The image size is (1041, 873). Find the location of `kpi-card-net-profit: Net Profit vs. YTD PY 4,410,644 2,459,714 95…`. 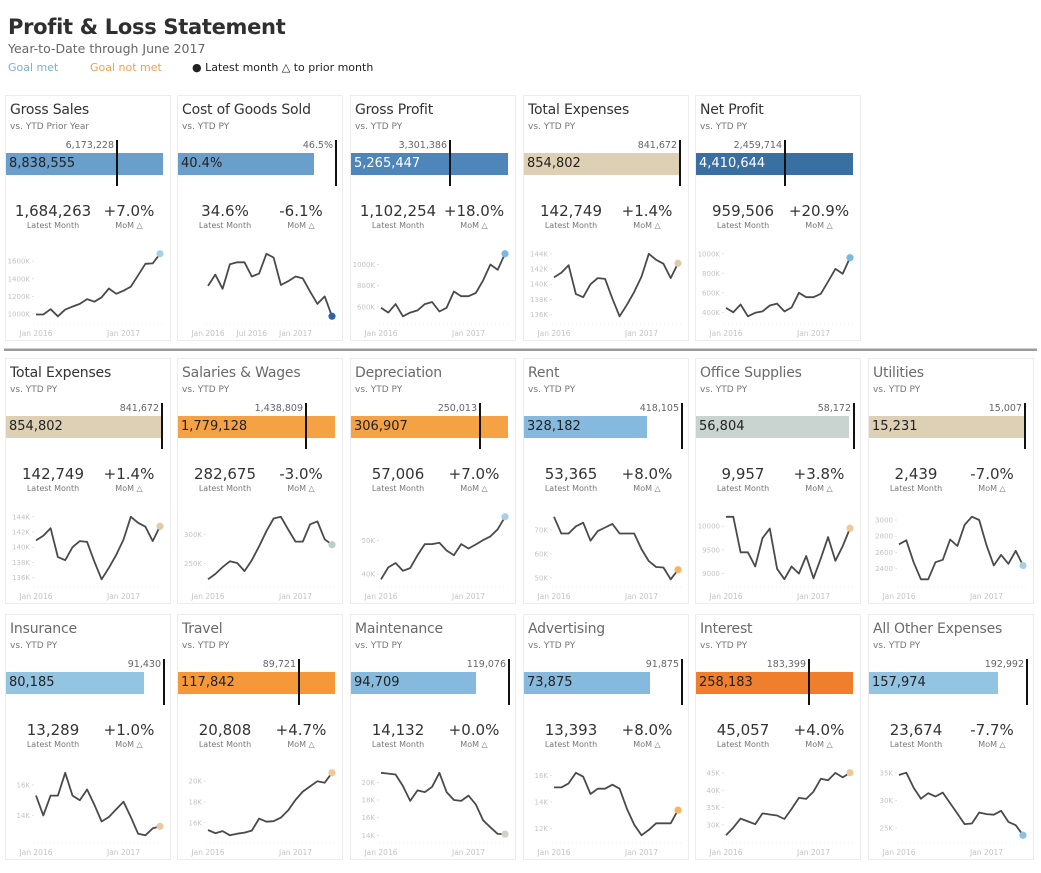

kpi-card-net-profit: Net Profit vs. YTD PY 4,410,644 2,459,714 95… is located at coordinates (778, 218).